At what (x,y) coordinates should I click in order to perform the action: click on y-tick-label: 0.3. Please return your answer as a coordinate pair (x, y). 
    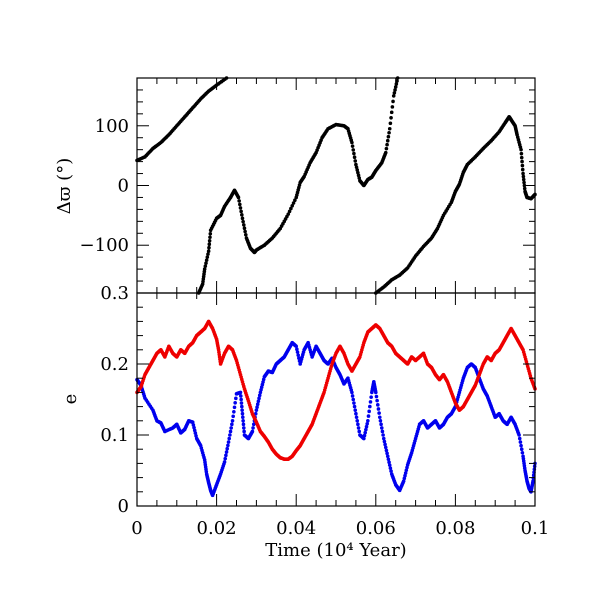
    Looking at the image, I should click on (114, 293).